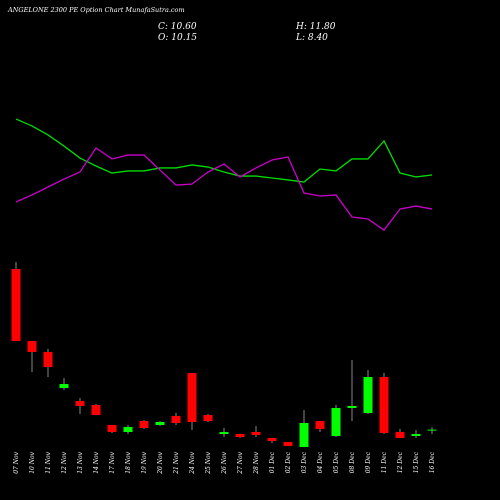  I want to click on x-tick-label: 25 Nov, so click(208, 462).